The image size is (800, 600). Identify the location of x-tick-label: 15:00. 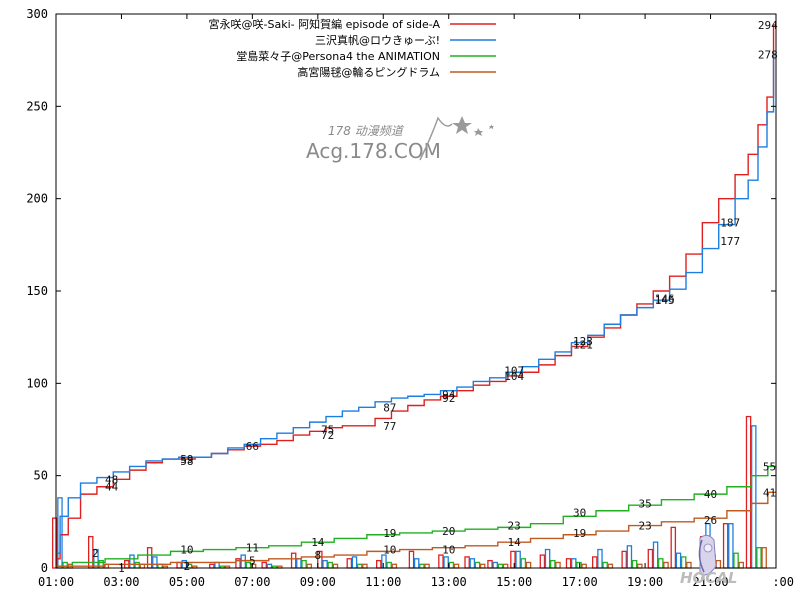
(514, 582).